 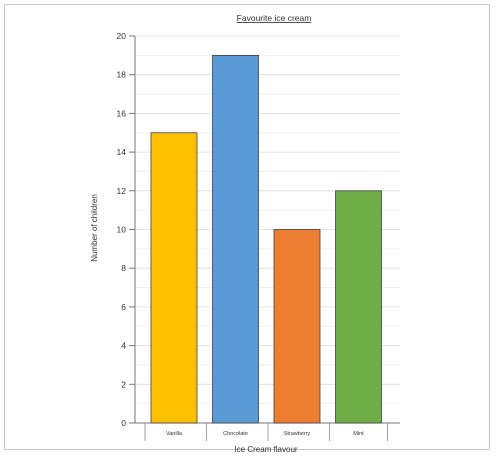 I want to click on y-tick-label: 6, so click(x=123, y=307).